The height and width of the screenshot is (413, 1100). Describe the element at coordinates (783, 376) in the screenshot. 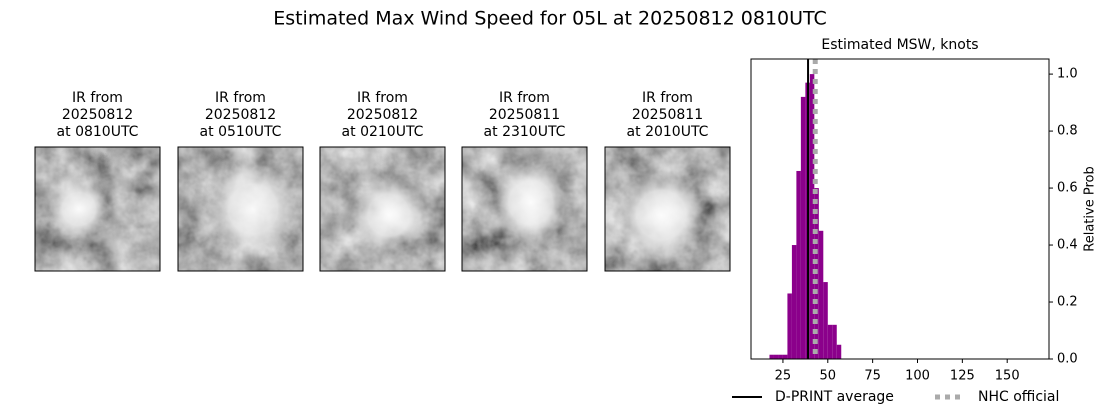

I see `x-tick-label: 25` at that location.